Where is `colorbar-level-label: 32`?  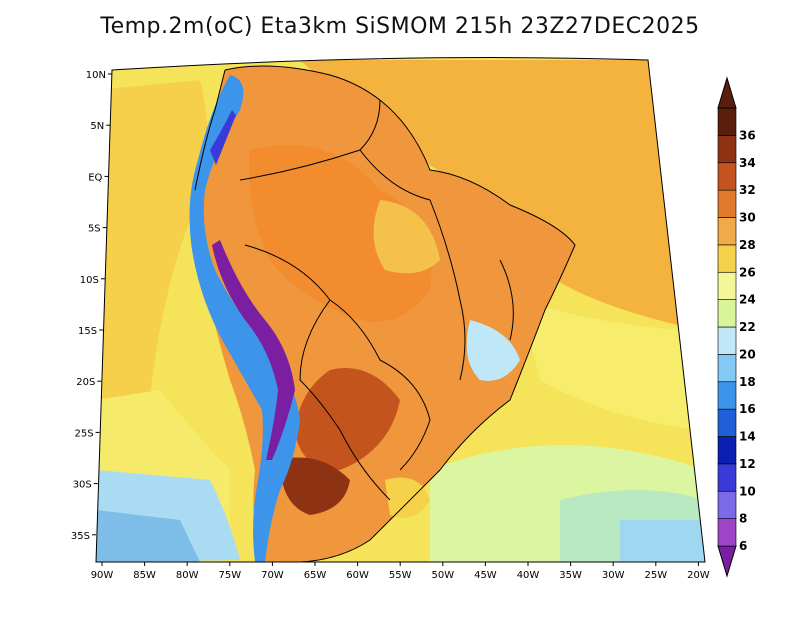
colorbar-level-label: 32 is located at coordinates (747, 190).